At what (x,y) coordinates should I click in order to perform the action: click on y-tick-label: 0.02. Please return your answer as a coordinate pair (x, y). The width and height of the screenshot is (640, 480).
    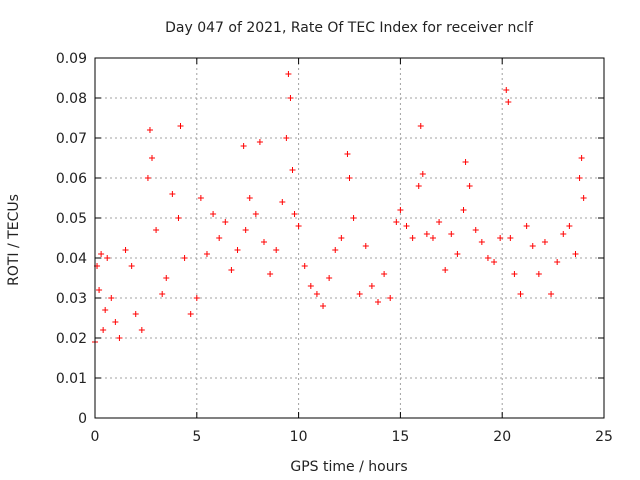
    Looking at the image, I should click on (71, 339).